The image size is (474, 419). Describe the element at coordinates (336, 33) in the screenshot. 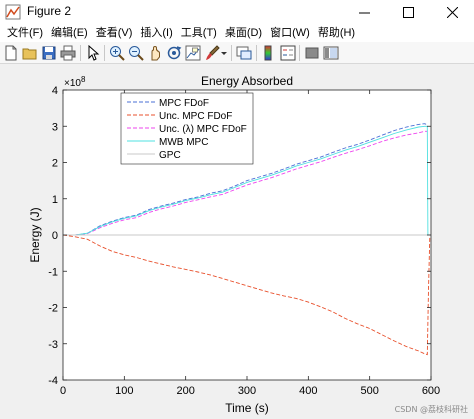

I see `menu-help: 帮助(H)` at that location.